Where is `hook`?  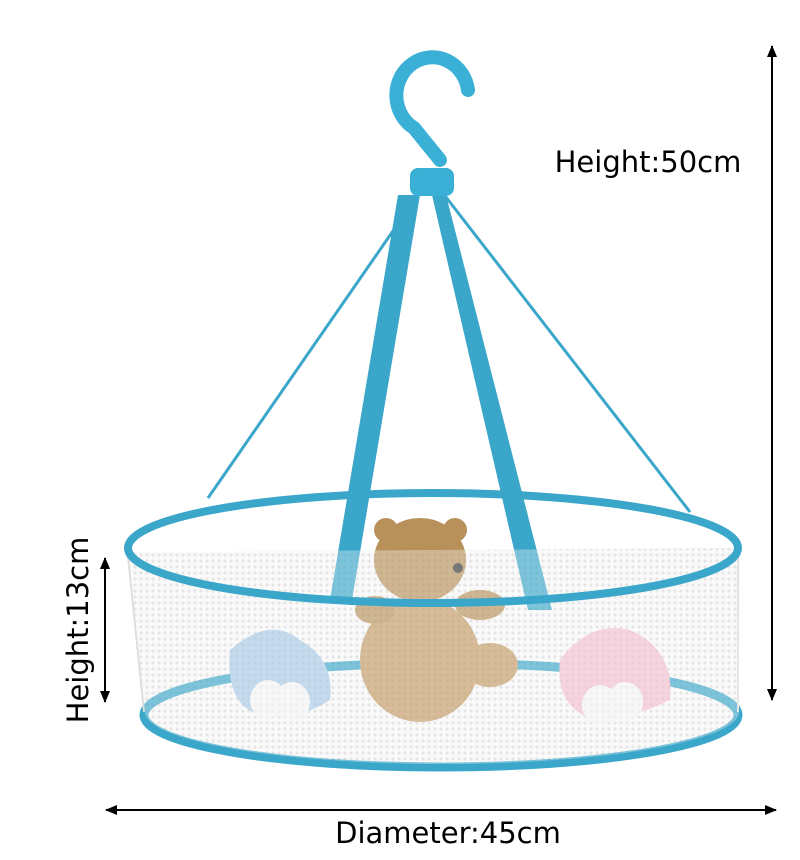
hook is located at coordinates (432, 123).